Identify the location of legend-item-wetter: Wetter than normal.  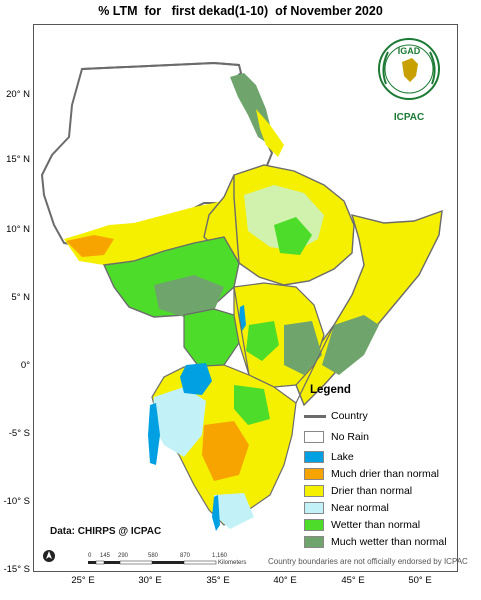
(362, 525).